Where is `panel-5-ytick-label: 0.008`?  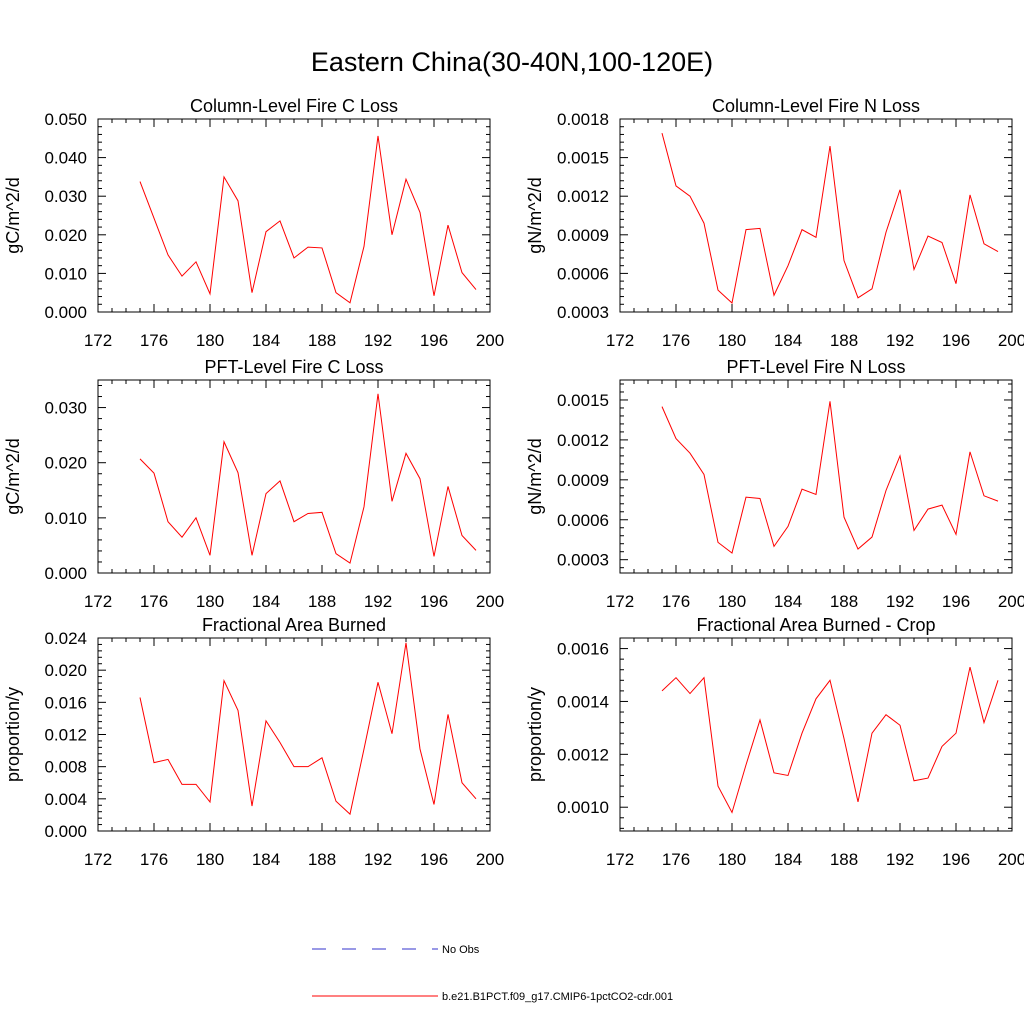 panel-5-ytick-label: 0.008 is located at coordinates (65, 767).